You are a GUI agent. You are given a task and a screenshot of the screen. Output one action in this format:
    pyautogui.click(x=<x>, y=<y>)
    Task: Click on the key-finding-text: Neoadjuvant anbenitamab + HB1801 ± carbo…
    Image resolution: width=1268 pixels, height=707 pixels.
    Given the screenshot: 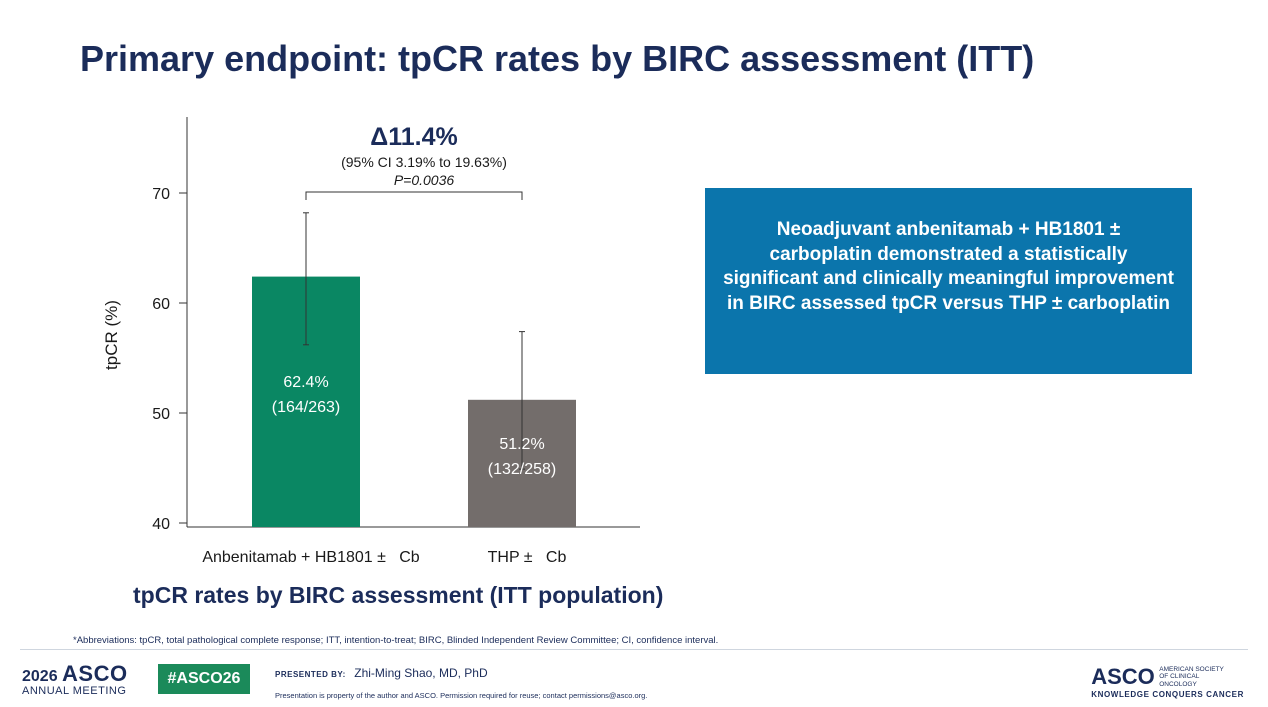 What is the action you would take?
    pyautogui.click(x=948, y=267)
    